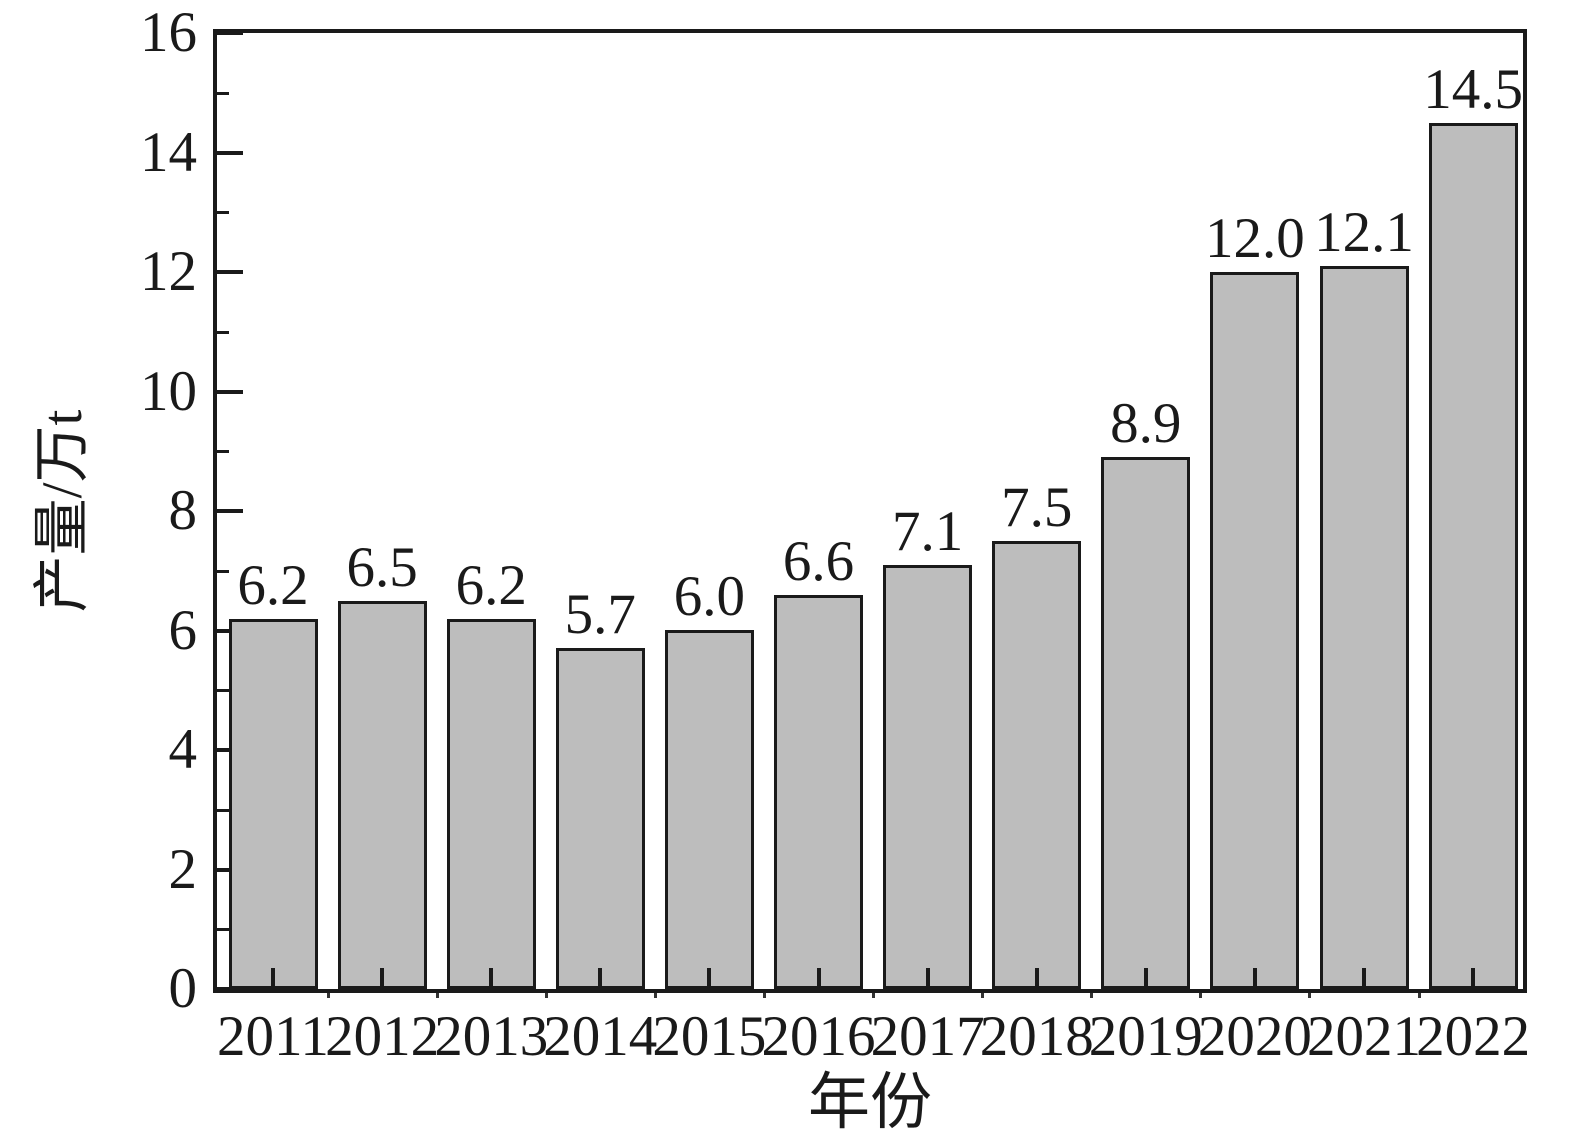 The width and height of the screenshot is (1575, 1139). What do you see at coordinates (168, 391) in the screenshot?
I see `y-tick-label: 10` at bounding box center [168, 391].